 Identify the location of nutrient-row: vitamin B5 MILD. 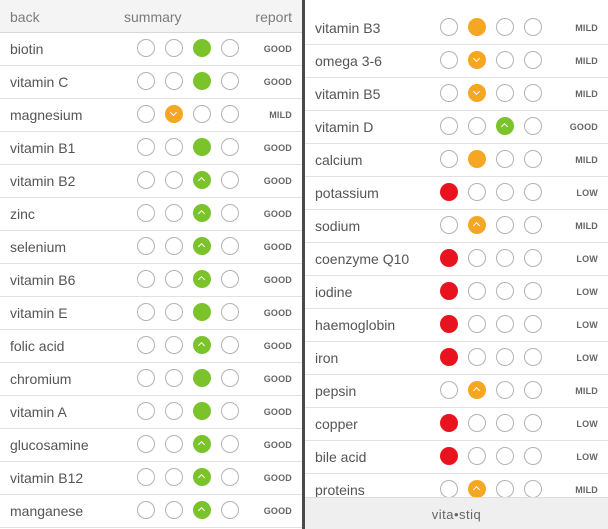
(456, 94).